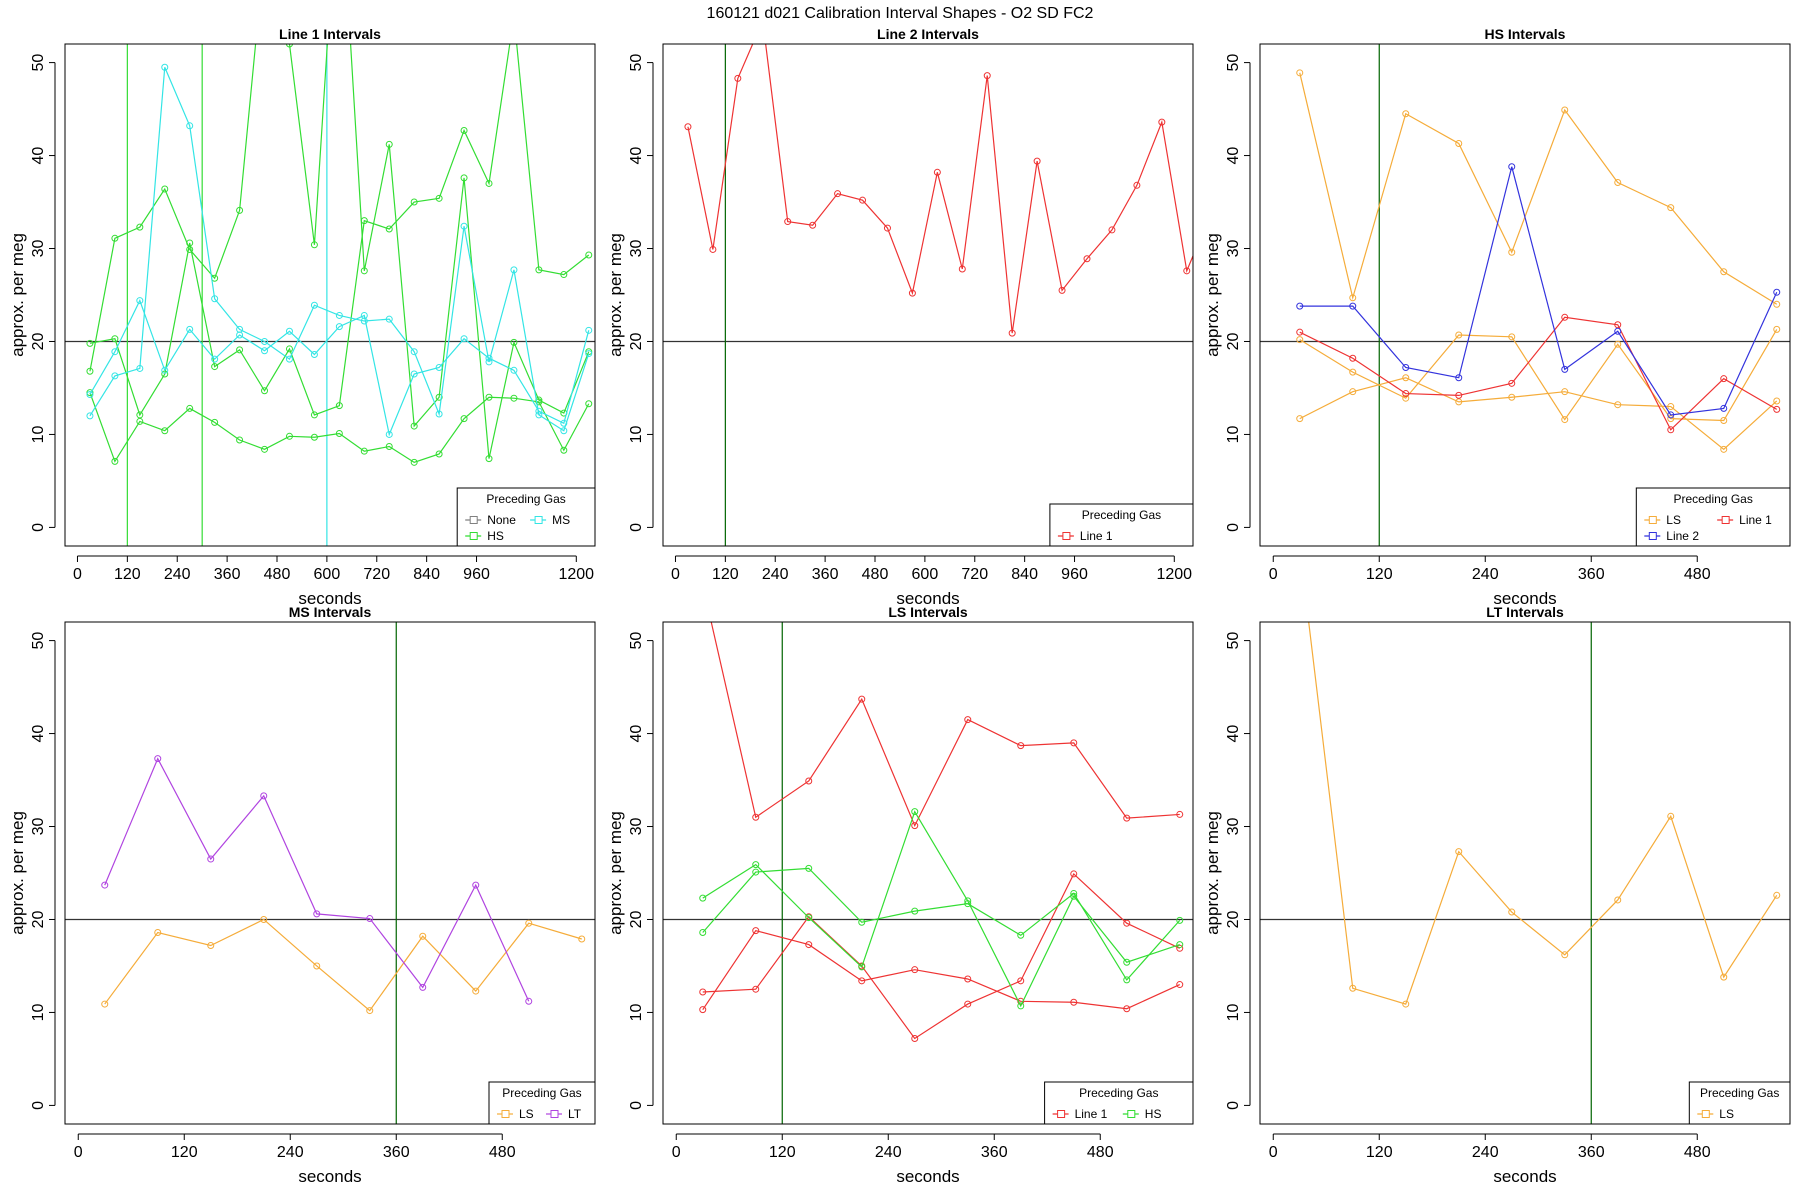  What do you see at coordinates (501, 520) in the screenshot?
I see `legend-label: None` at bounding box center [501, 520].